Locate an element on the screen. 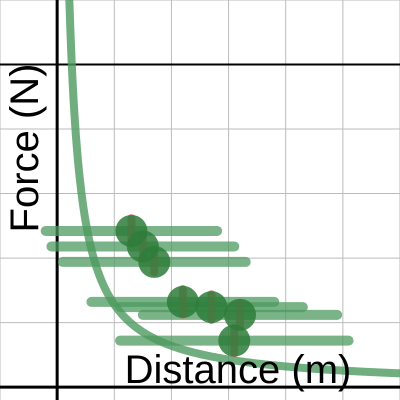 The image size is (400, 400). y-axis-label: Force (N) is located at coordinates (25, 148).